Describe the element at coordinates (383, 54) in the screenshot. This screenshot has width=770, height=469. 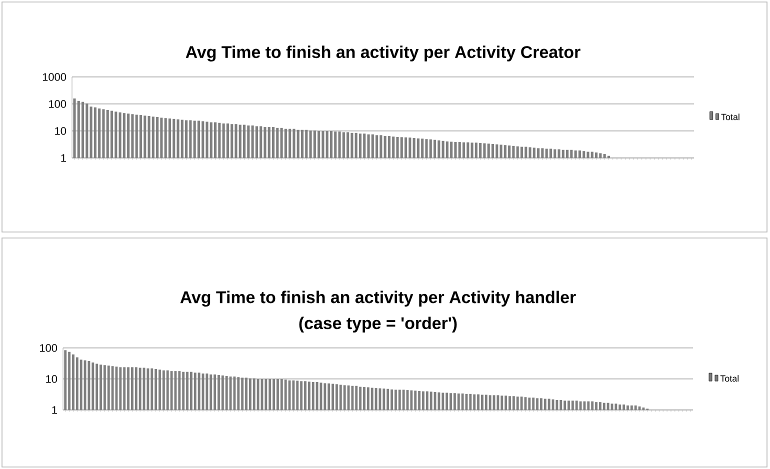
I see `chart-title: Avg Time to finish an activity per Activity Creator` at that location.